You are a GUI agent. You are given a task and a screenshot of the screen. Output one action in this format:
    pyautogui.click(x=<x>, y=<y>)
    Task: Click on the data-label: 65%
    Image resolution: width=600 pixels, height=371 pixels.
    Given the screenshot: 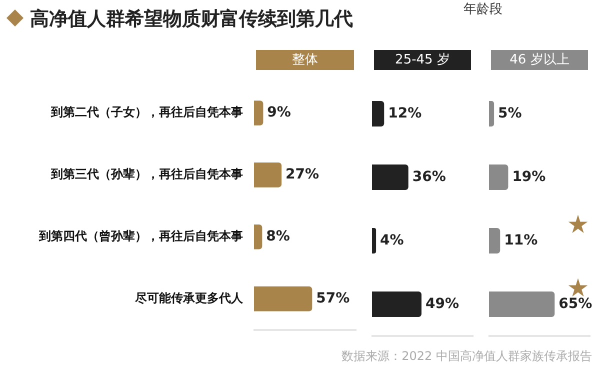 What is the action you would take?
    pyautogui.click(x=575, y=304)
    